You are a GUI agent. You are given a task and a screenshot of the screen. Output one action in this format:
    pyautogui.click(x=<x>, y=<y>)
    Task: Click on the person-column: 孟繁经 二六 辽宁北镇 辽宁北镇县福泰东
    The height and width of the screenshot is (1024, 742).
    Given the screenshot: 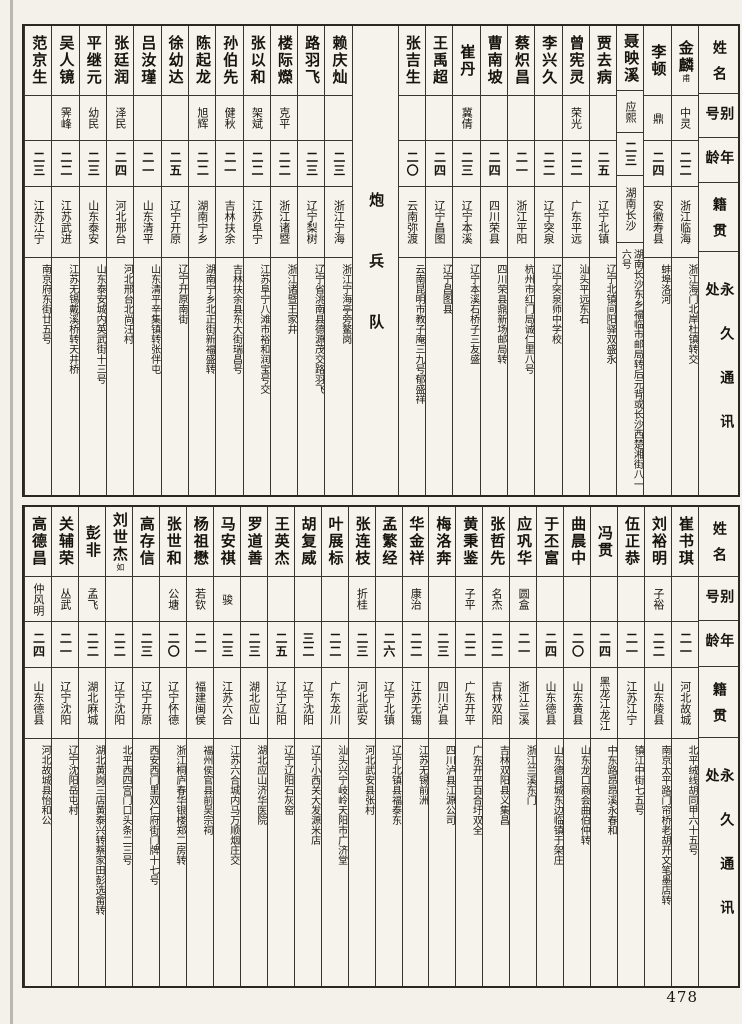 What is the action you would take?
    pyautogui.click(x=388, y=746)
    